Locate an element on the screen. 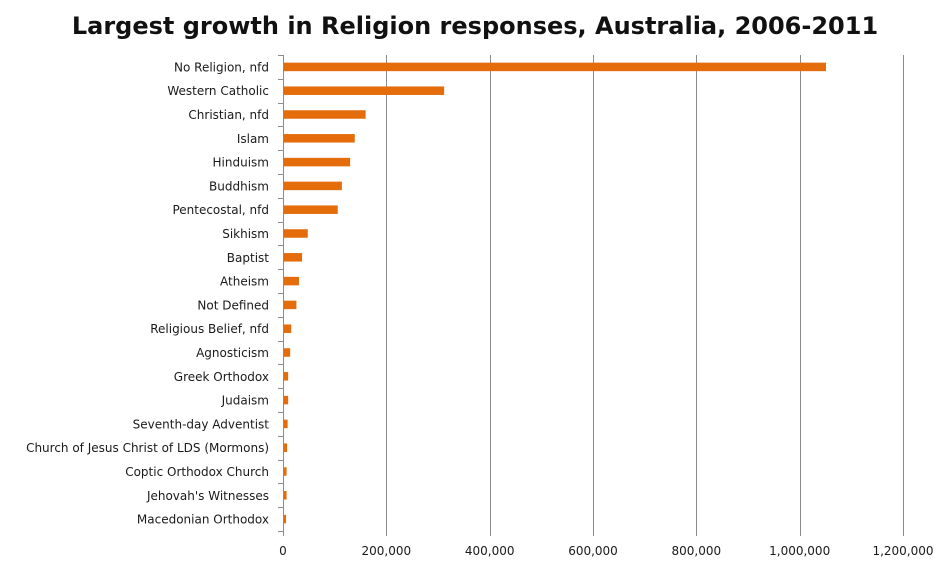  category-label: Coptic Orthodox Church is located at coordinates (197, 472).